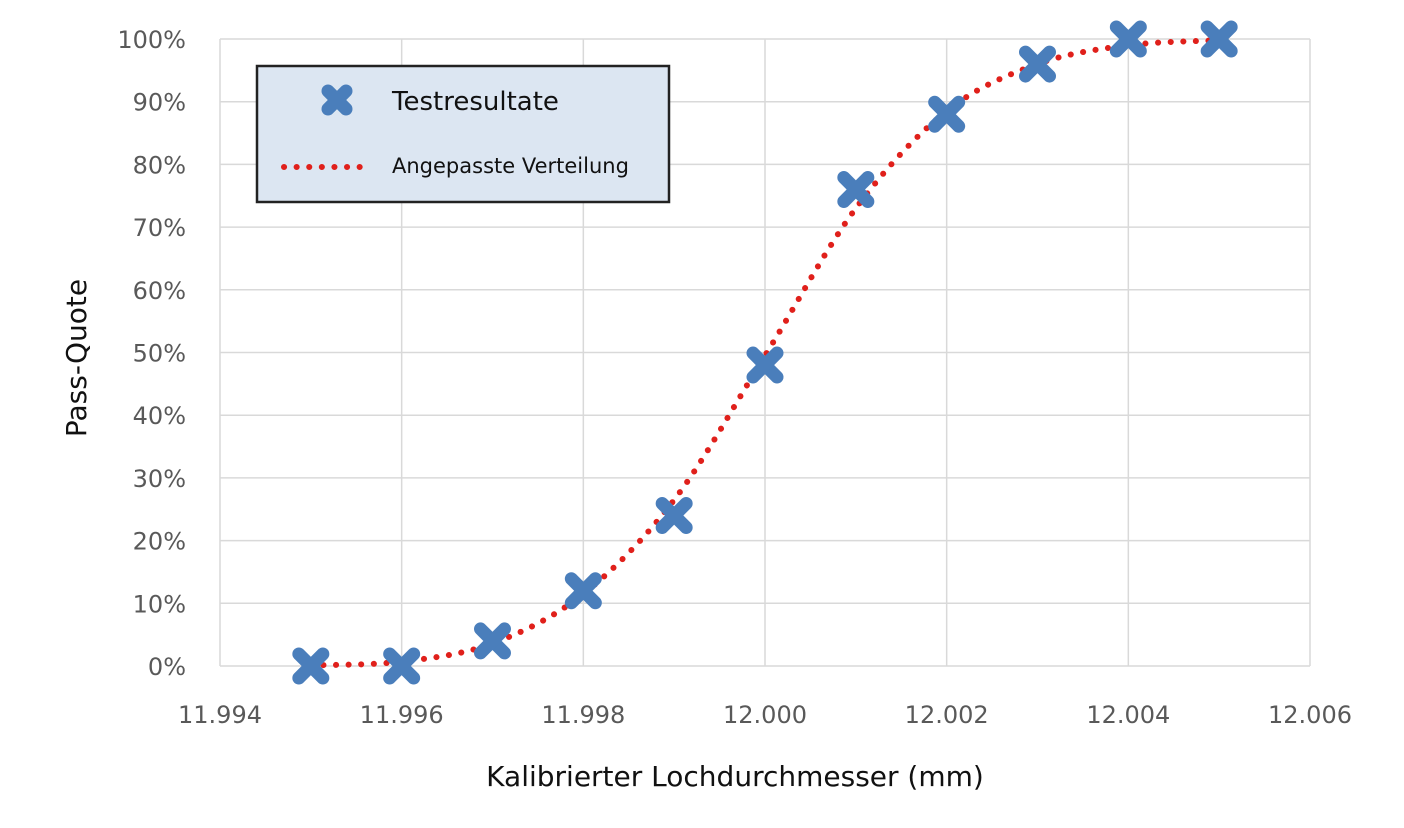 This screenshot has width=1404, height=828. I want to click on x-tick-label: 12.004, so click(1128, 715).